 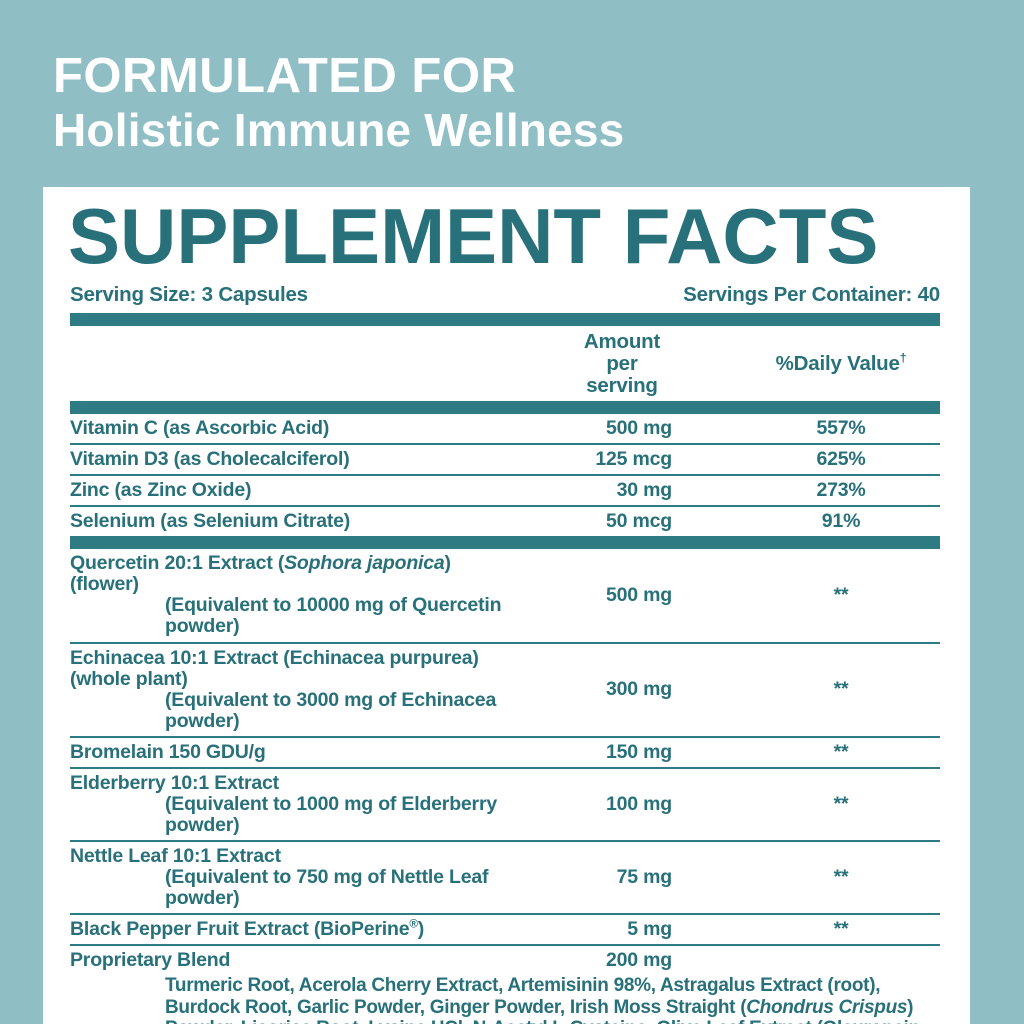 What do you see at coordinates (505, 363) in the screenshot?
I see `column-header-row: Amount per serving %Daily Value†` at bounding box center [505, 363].